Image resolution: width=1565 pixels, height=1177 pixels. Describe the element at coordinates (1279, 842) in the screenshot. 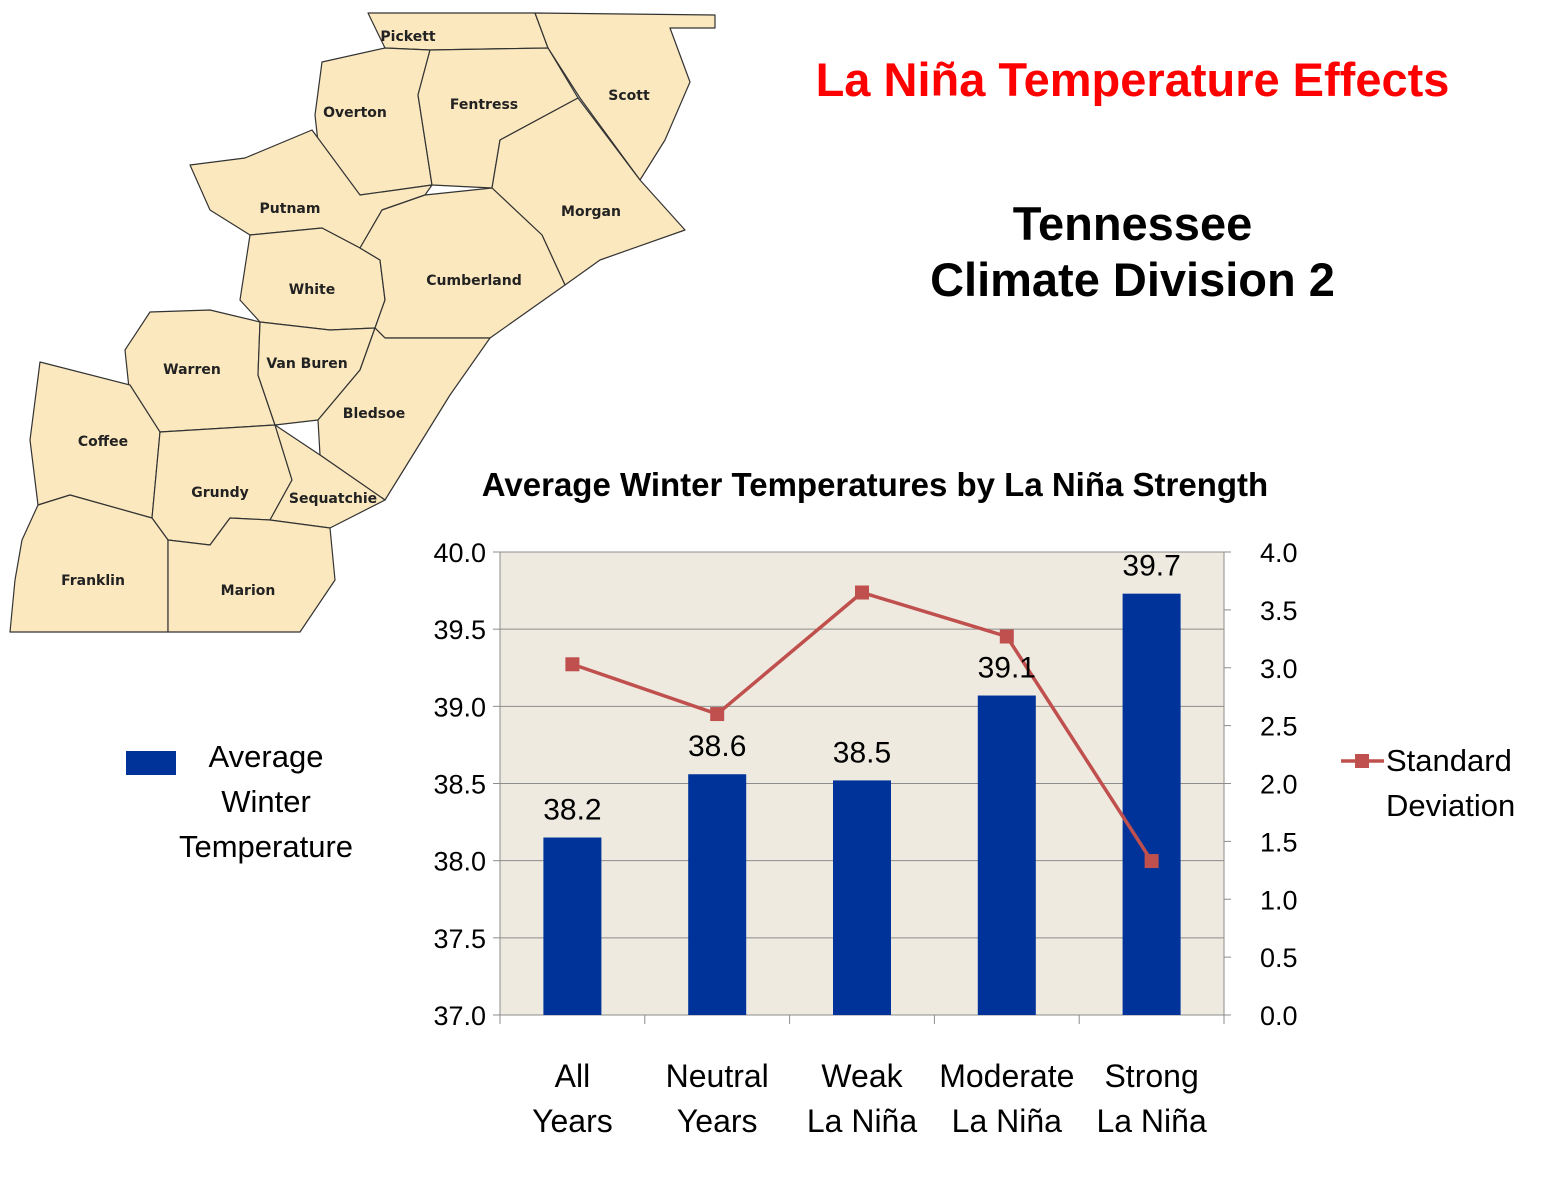

I see `y-right-tick-label: 1.5` at that location.